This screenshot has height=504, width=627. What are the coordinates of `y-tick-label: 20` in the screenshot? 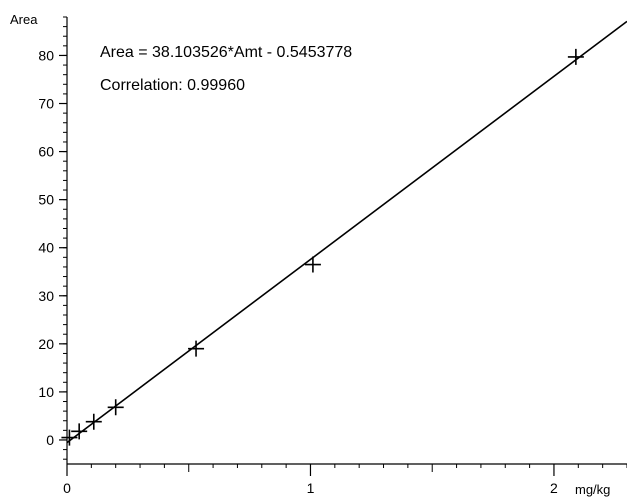 It's located at (46, 344).